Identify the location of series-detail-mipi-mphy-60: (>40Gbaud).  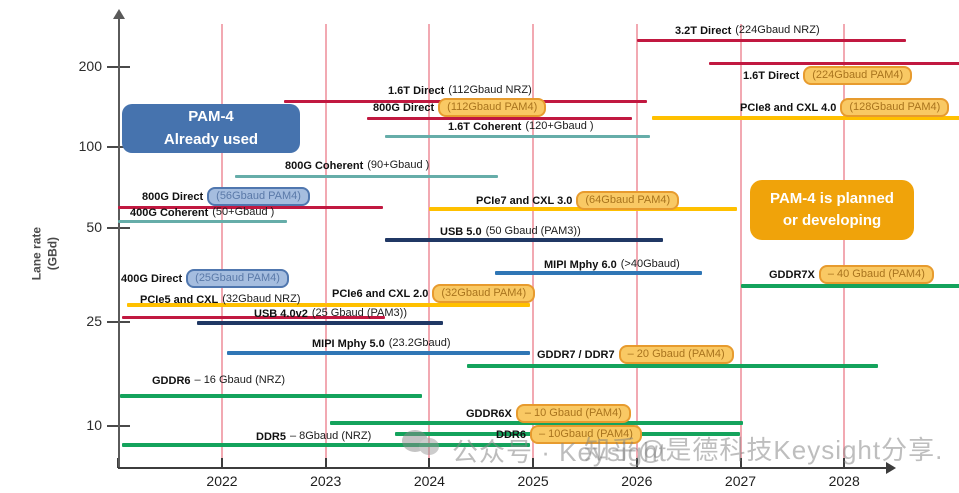
(650, 264).